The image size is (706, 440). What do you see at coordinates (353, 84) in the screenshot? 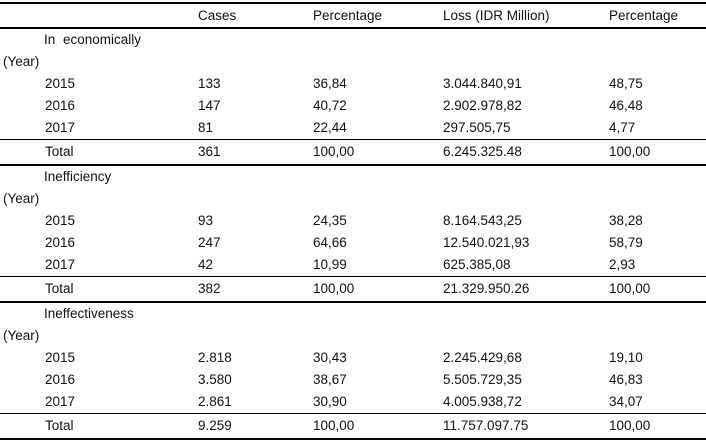
I see `table-row: 2015 133 36,84 3.044.840,91 48,75` at bounding box center [353, 84].